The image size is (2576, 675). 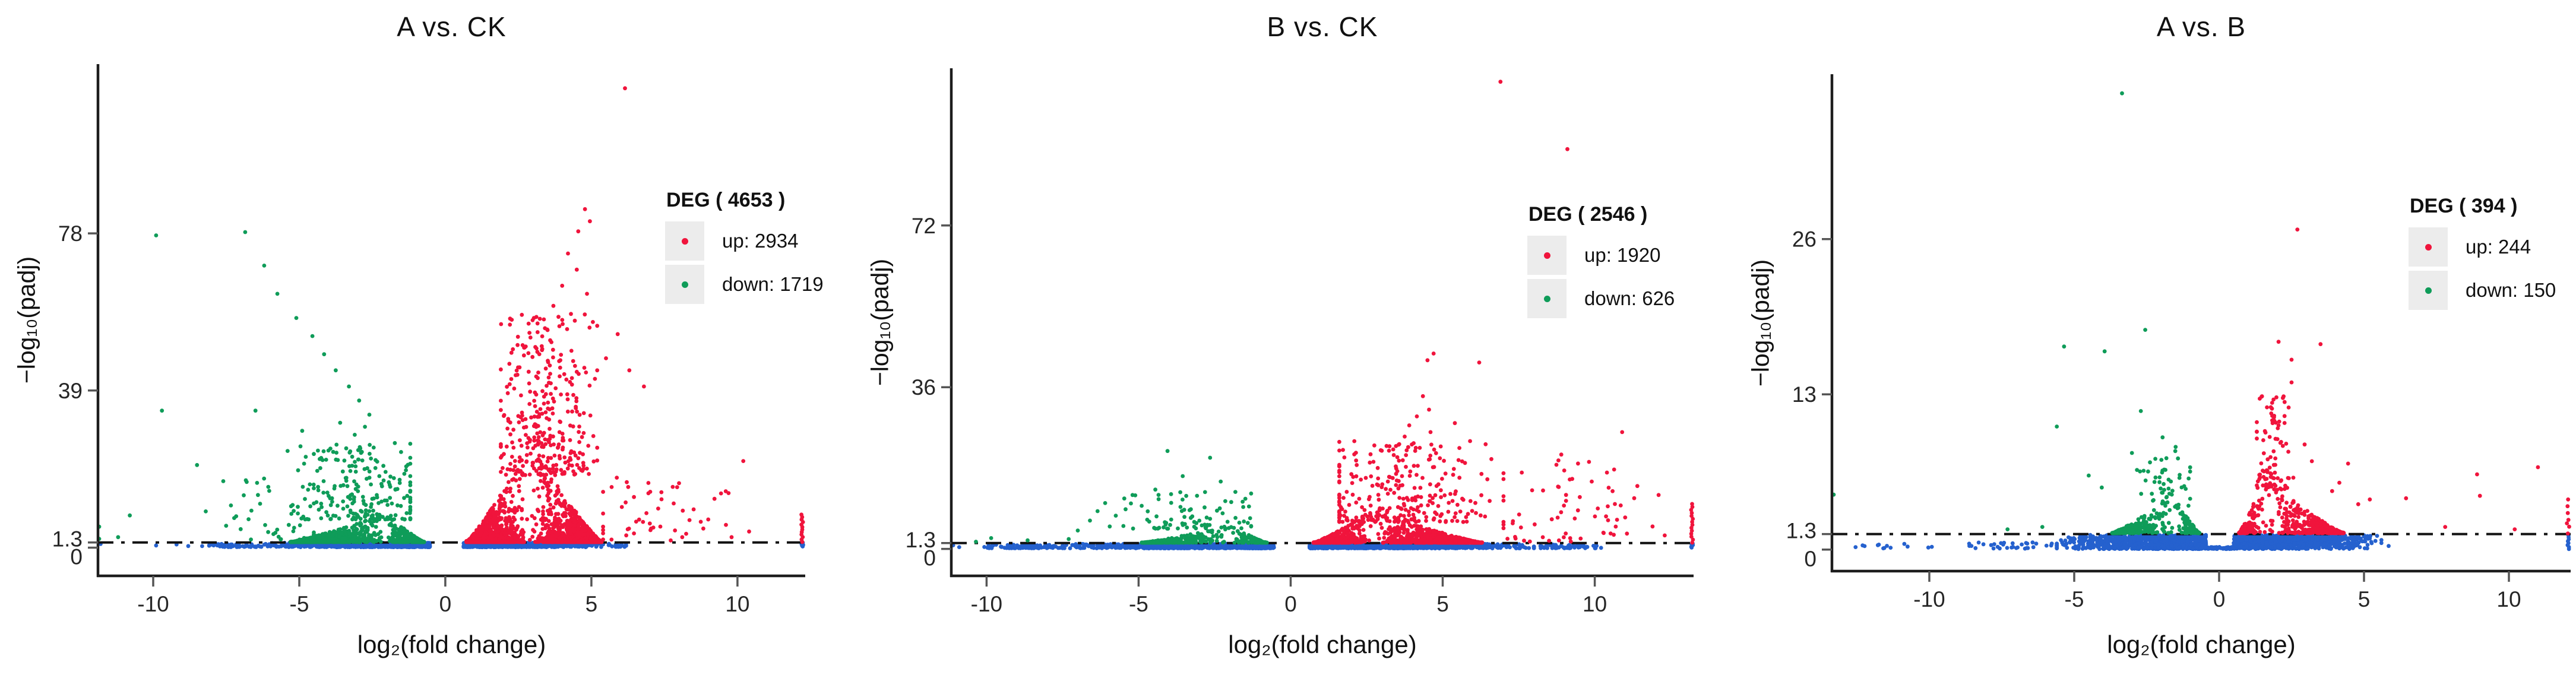 What do you see at coordinates (2201, 27) in the screenshot?
I see `plot-title: A vs. B` at bounding box center [2201, 27].